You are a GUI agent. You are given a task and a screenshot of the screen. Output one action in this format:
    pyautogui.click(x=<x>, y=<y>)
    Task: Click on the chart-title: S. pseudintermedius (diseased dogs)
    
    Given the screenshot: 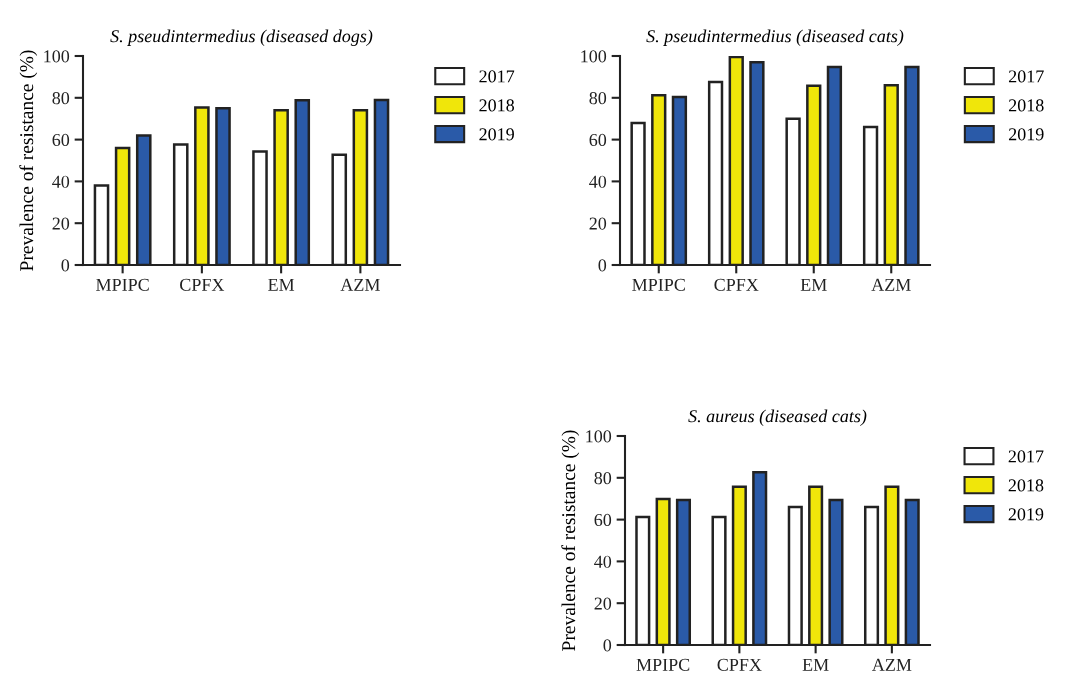 What is the action you would take?
    pyautogui.click(x=241, y=37)
    